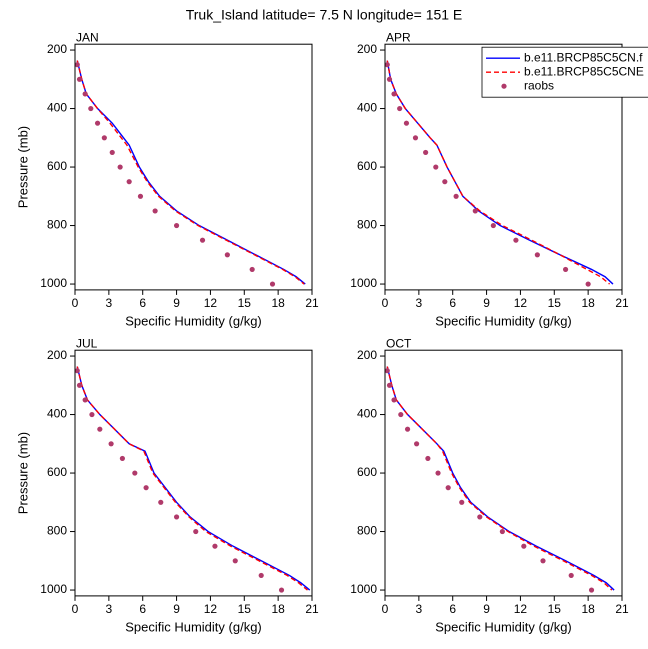 This screenshot has height=649, width=648. I want to click on panel-label: APR, so click(398, 37).